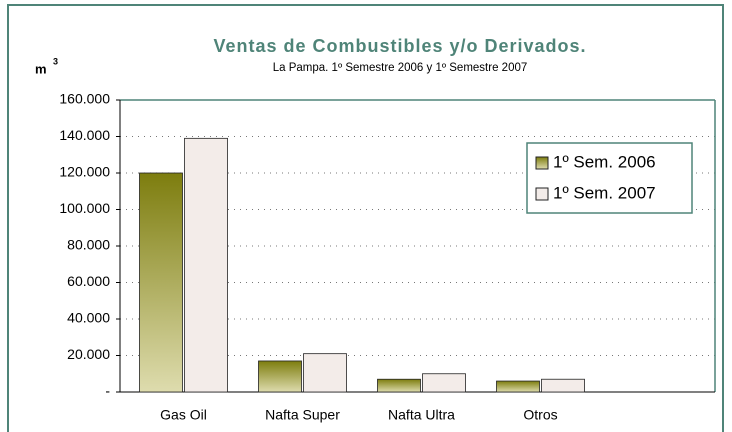  Describe the element at coordinates (88, 245) in the screenshot. I see `y-tick-label: 80.000` at that location.